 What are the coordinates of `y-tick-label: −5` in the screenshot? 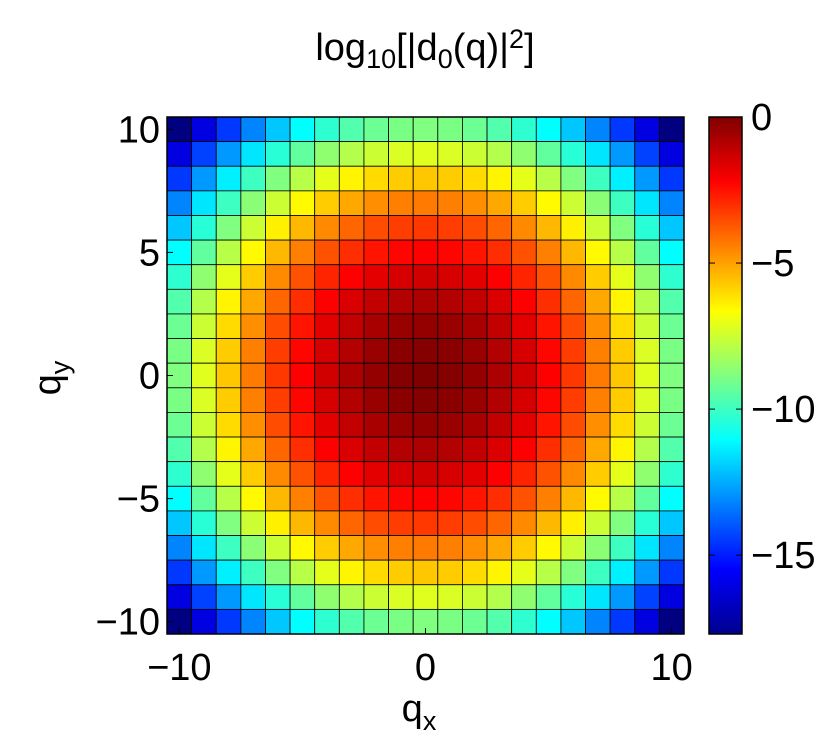 It's located at (138, 500).